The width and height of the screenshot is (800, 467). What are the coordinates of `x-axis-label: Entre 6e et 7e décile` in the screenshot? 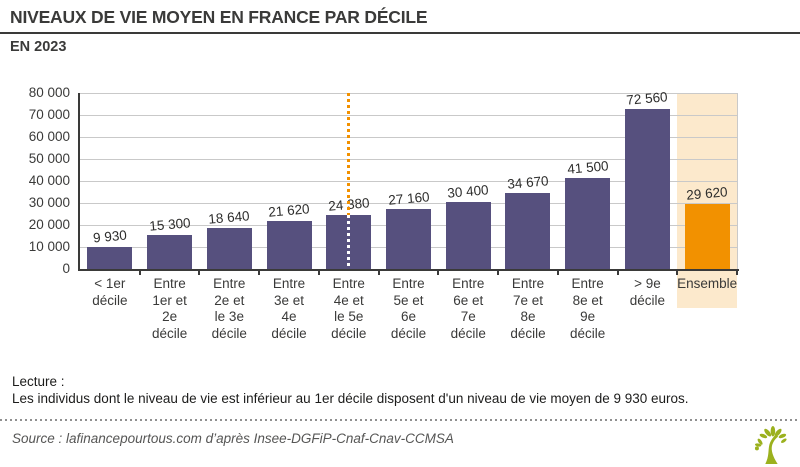 It's located at (468, 308).